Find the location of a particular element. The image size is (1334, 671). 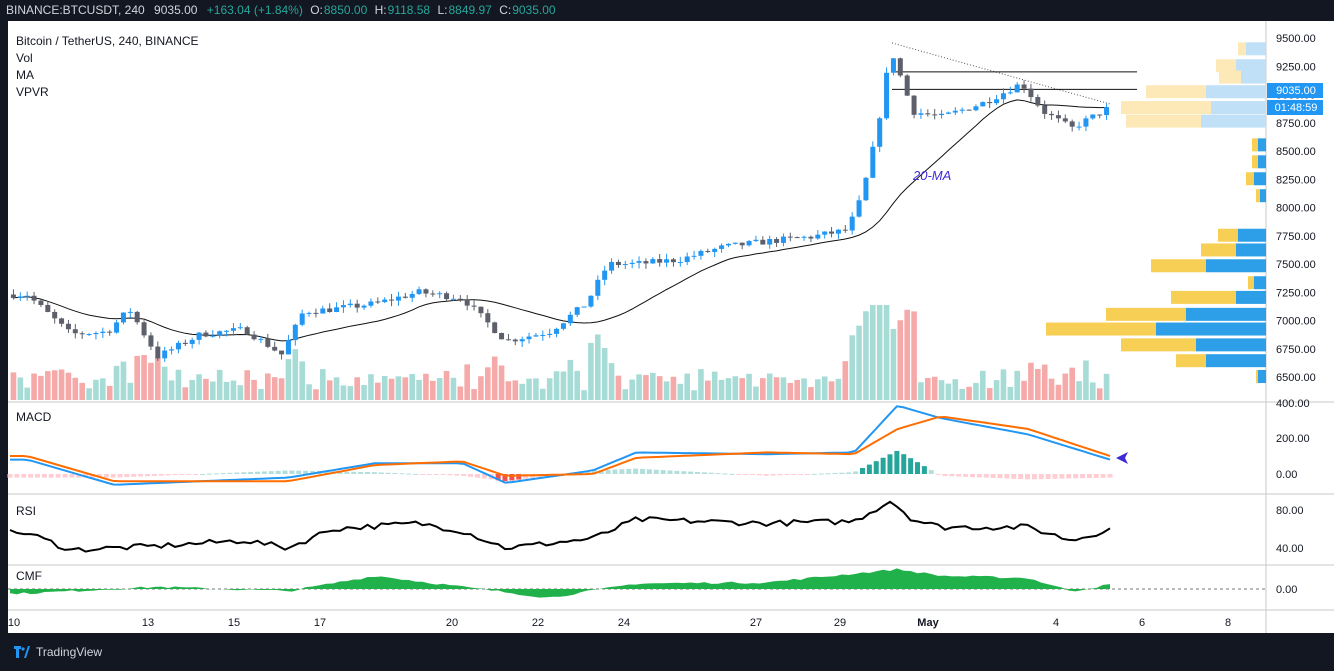

tradingview-icon is located at coordinates (22, 652).